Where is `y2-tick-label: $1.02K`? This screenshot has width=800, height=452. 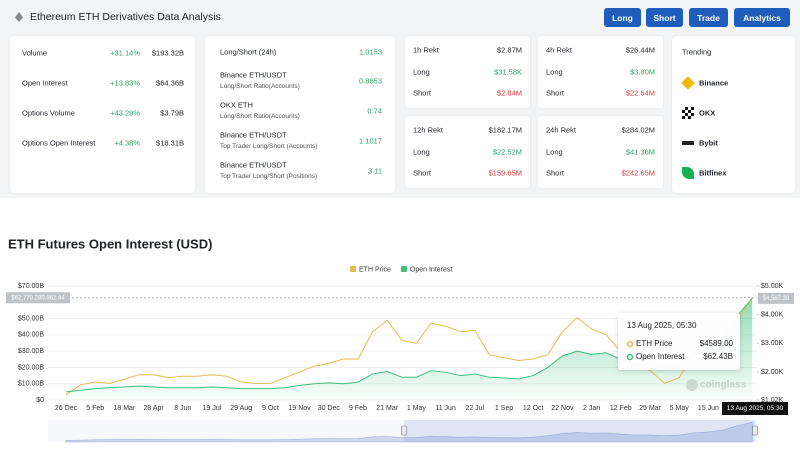
y2-tick-label: $1.02K is located at coordinates (772, 400).